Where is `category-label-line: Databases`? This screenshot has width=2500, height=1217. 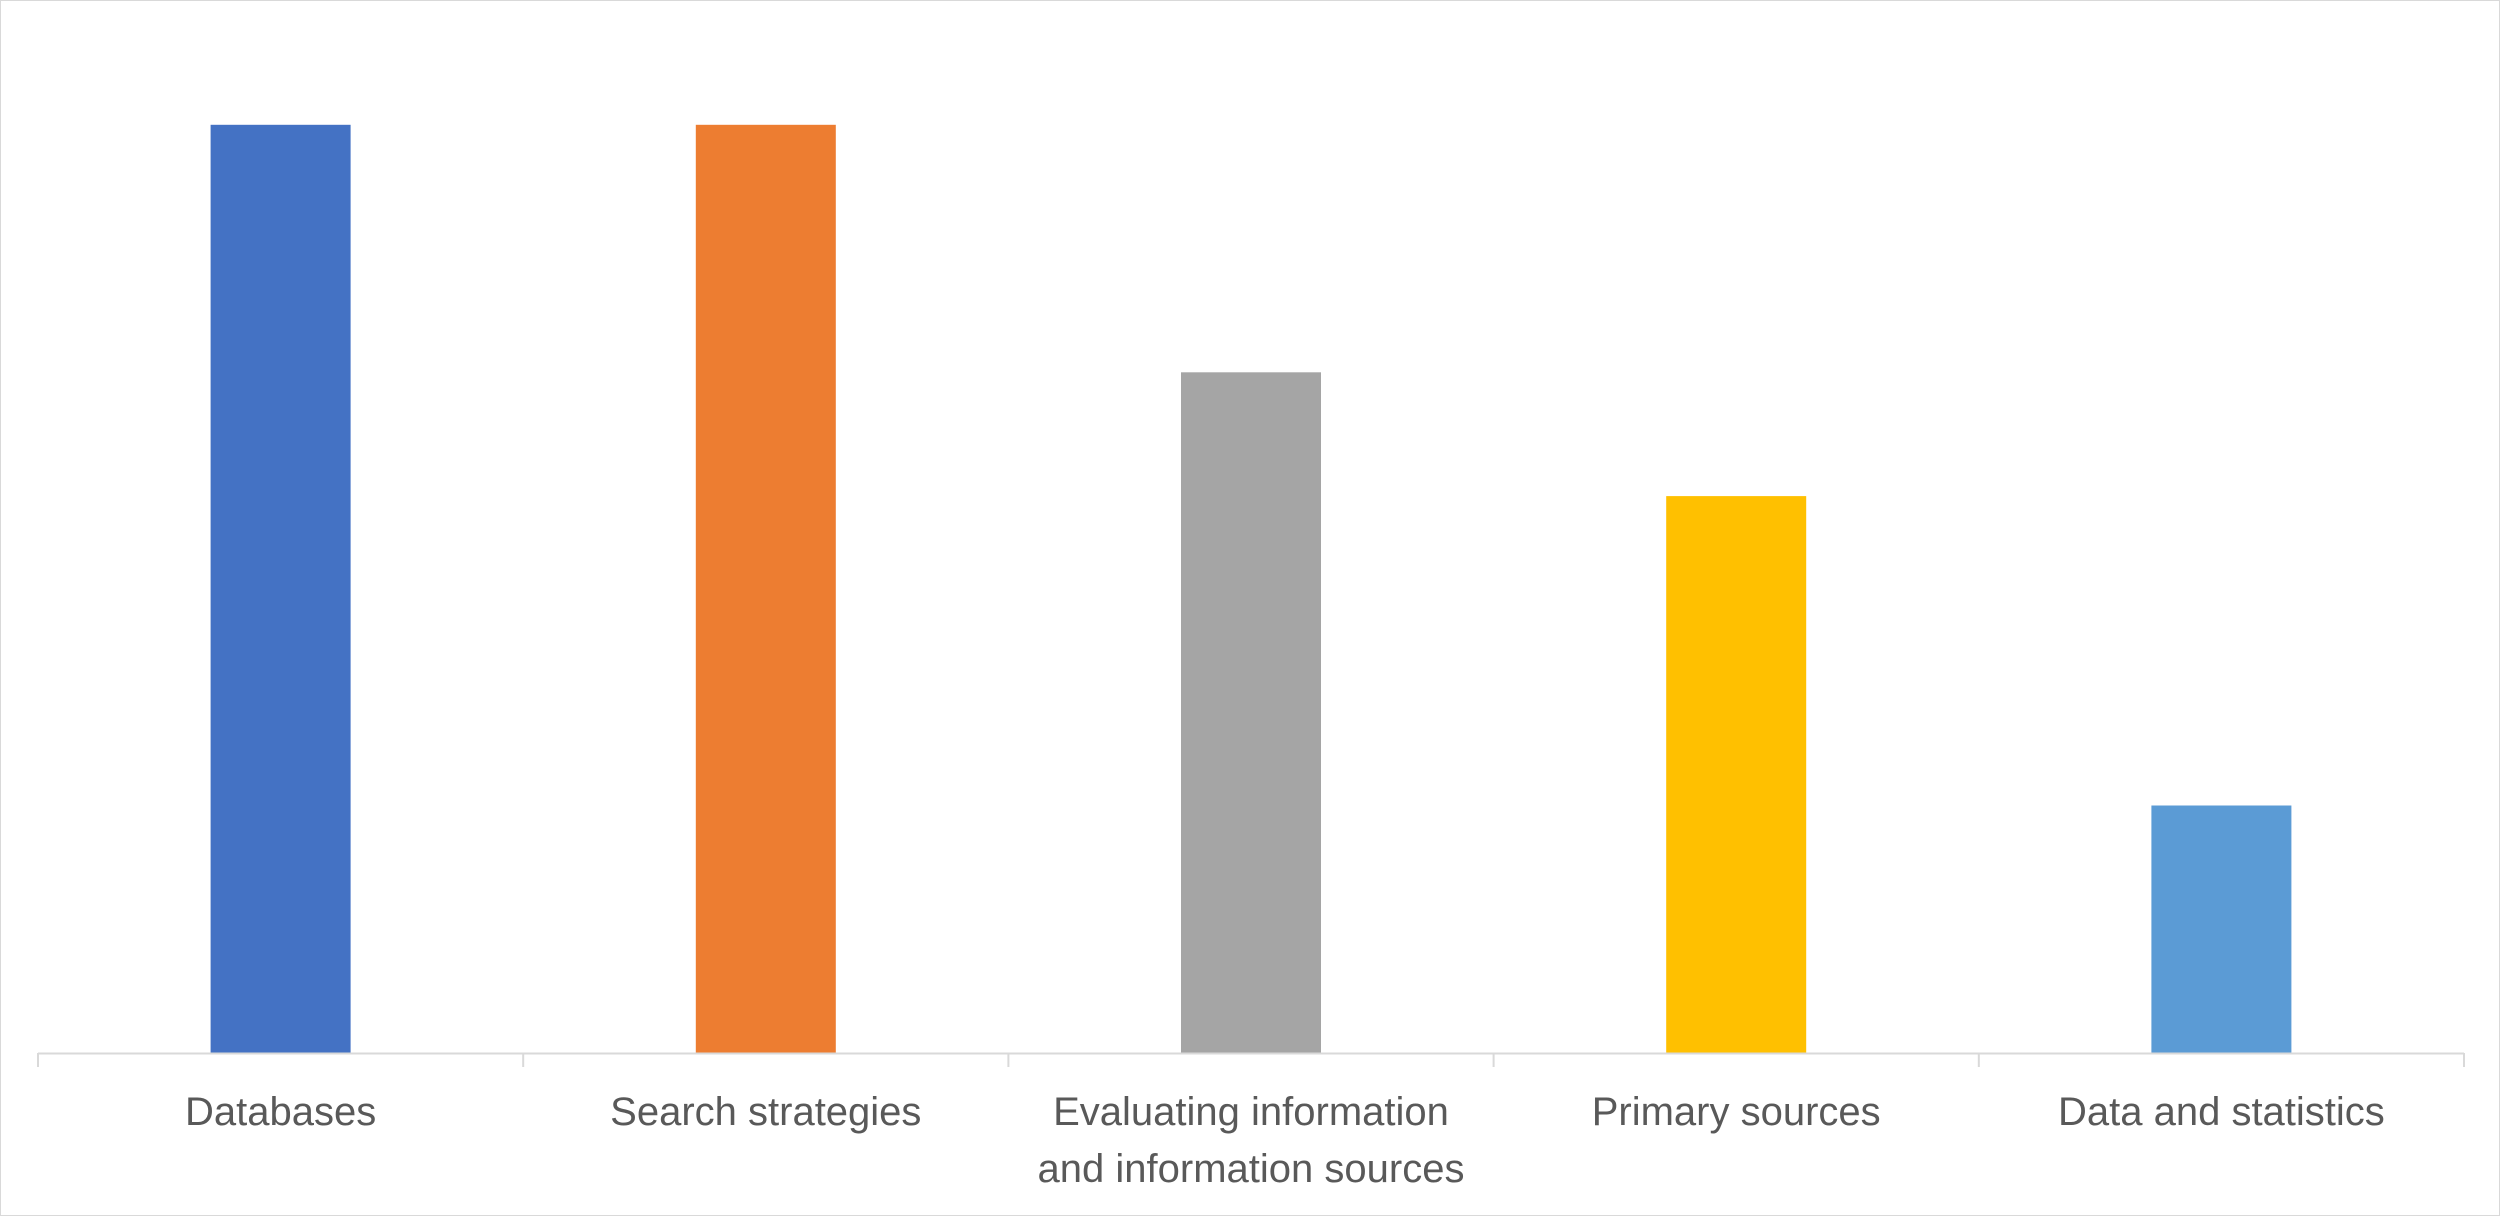 category-label-line: Databases is located at coordinates (280, 1112).